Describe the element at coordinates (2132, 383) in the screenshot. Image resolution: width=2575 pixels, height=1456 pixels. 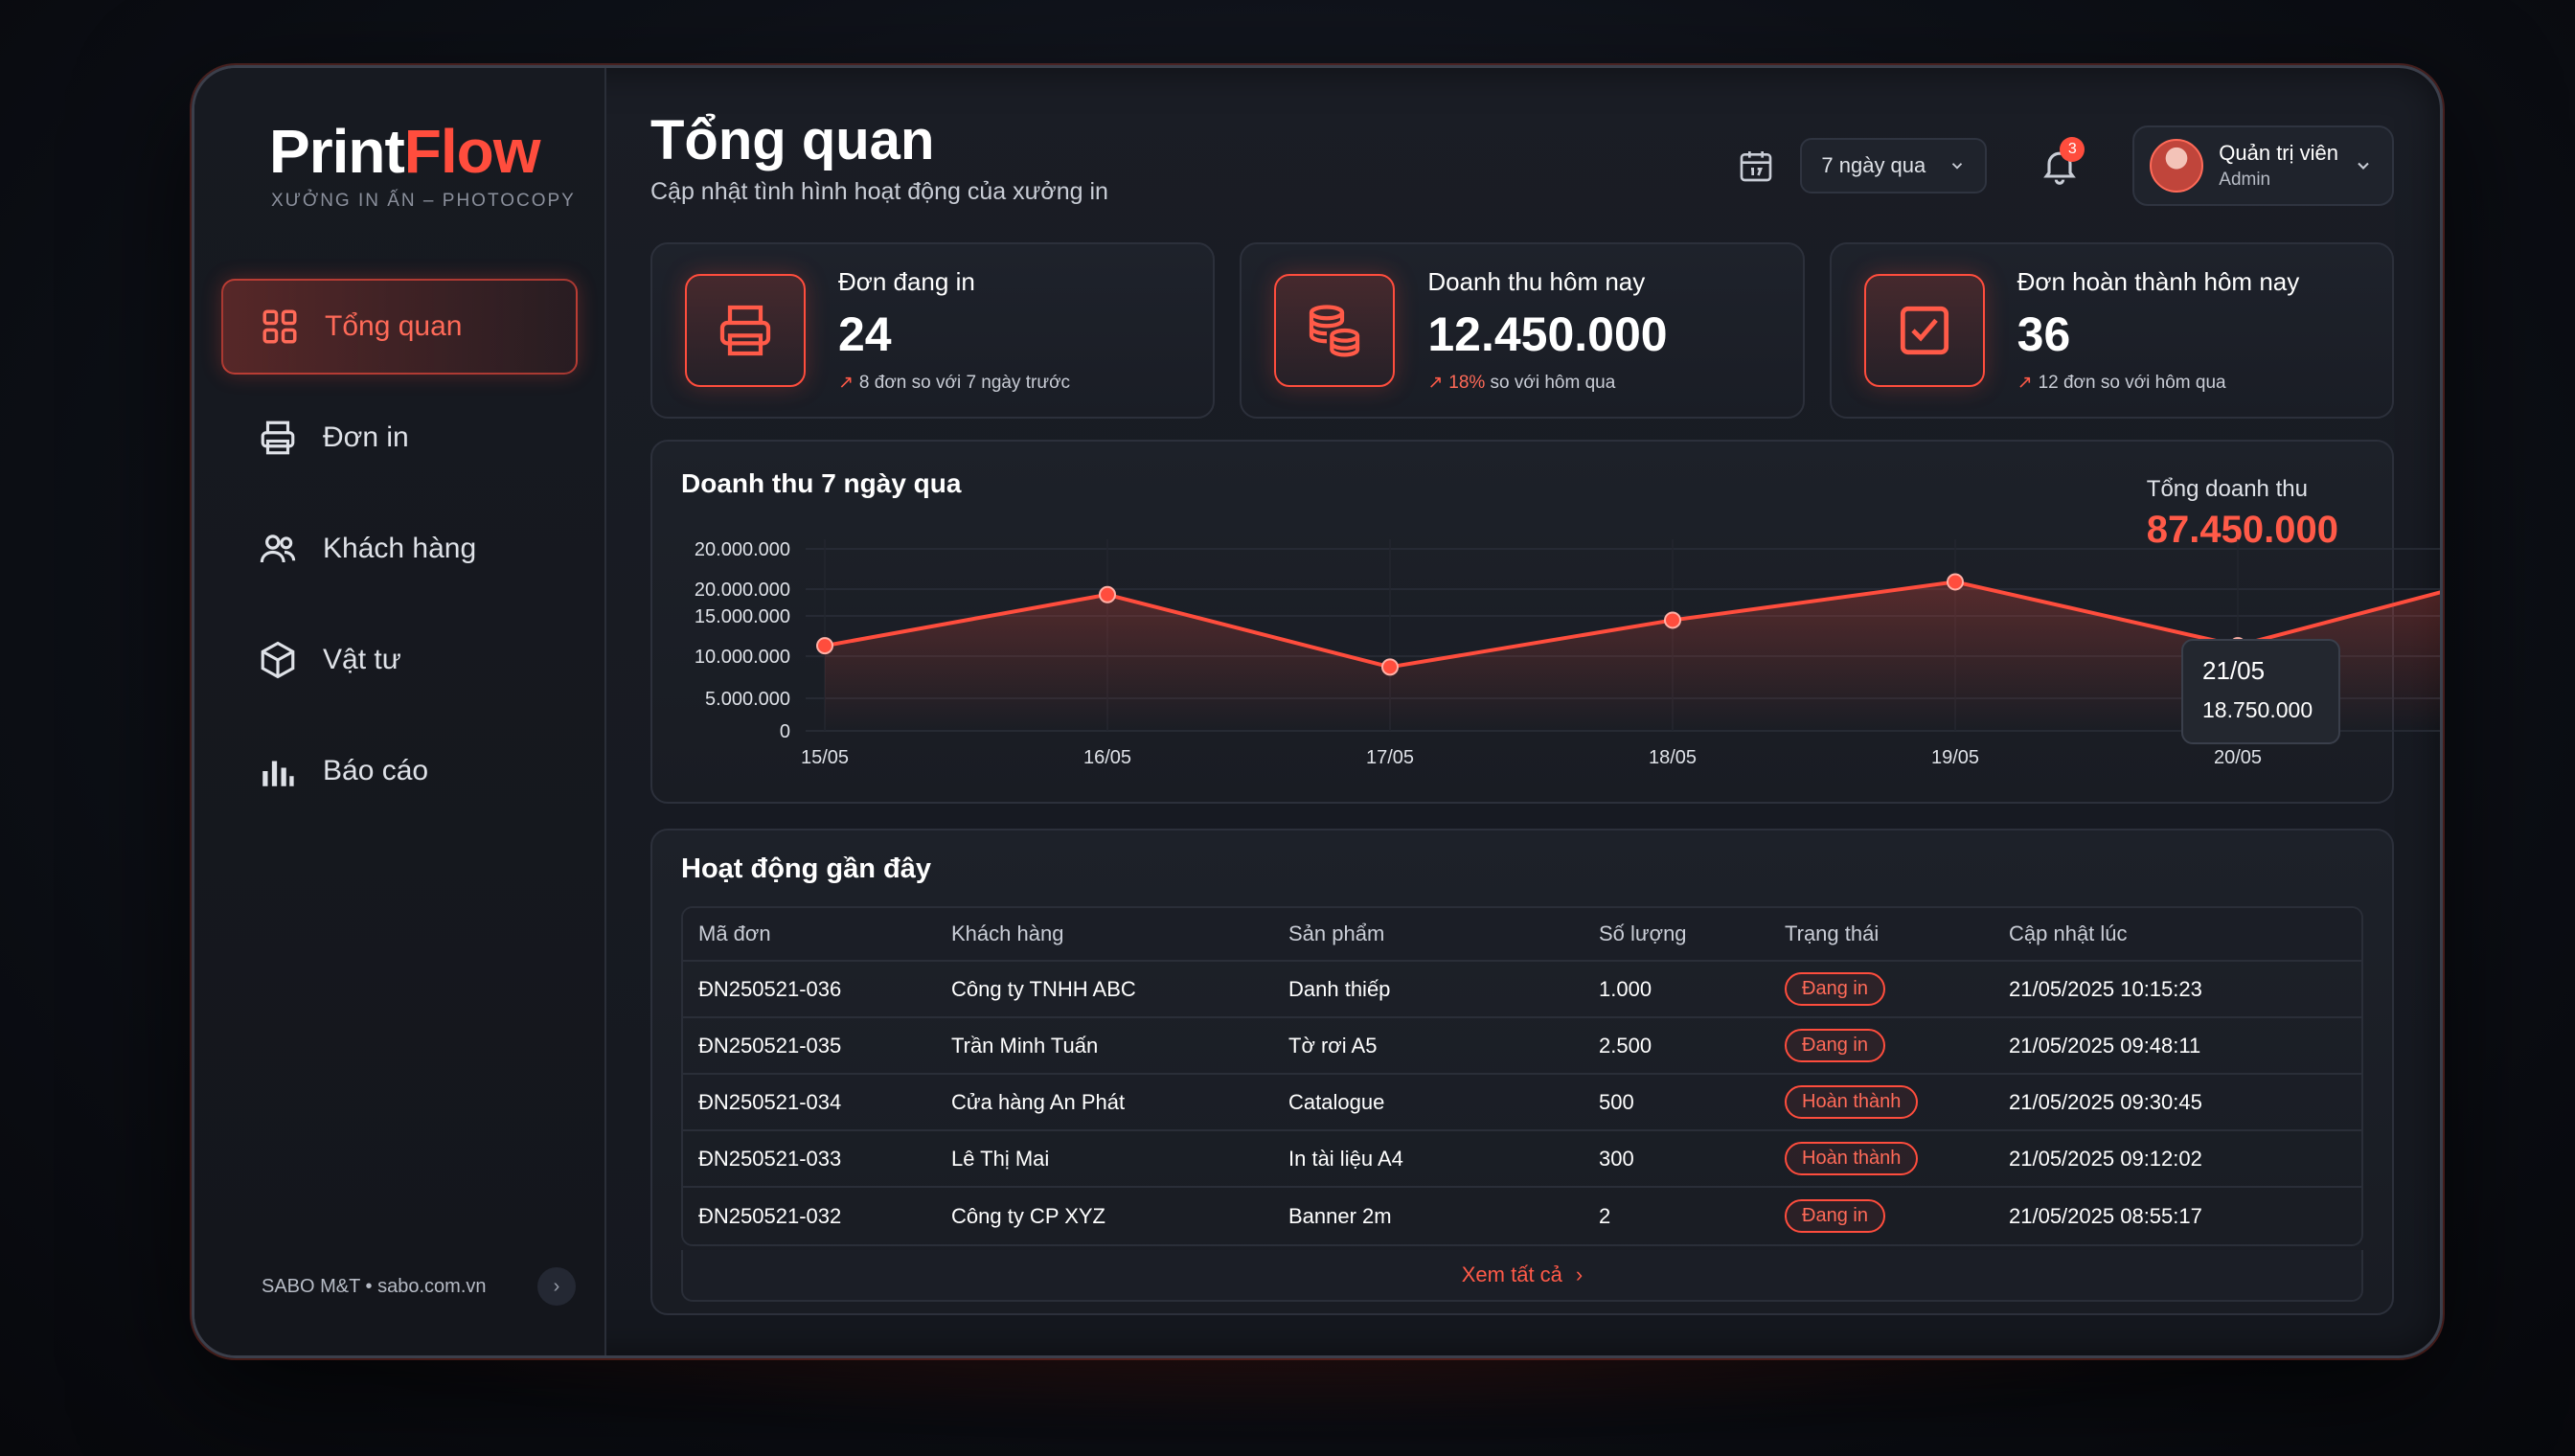
I see `stat-delta-text: 12 đơn so với hôm qua` at that location.